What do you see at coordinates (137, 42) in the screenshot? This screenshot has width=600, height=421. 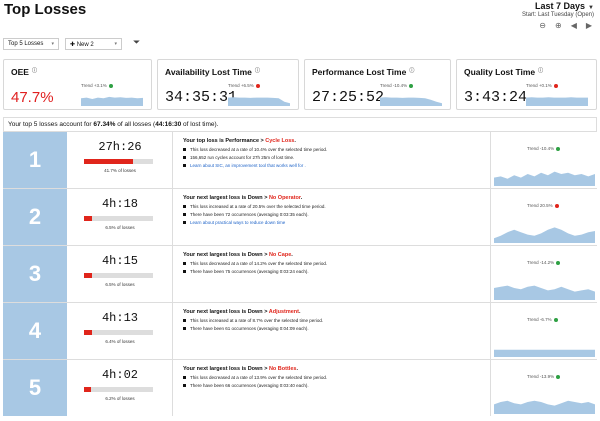 I see `filter-icon: ⏷` at bounding box center [137, 42].